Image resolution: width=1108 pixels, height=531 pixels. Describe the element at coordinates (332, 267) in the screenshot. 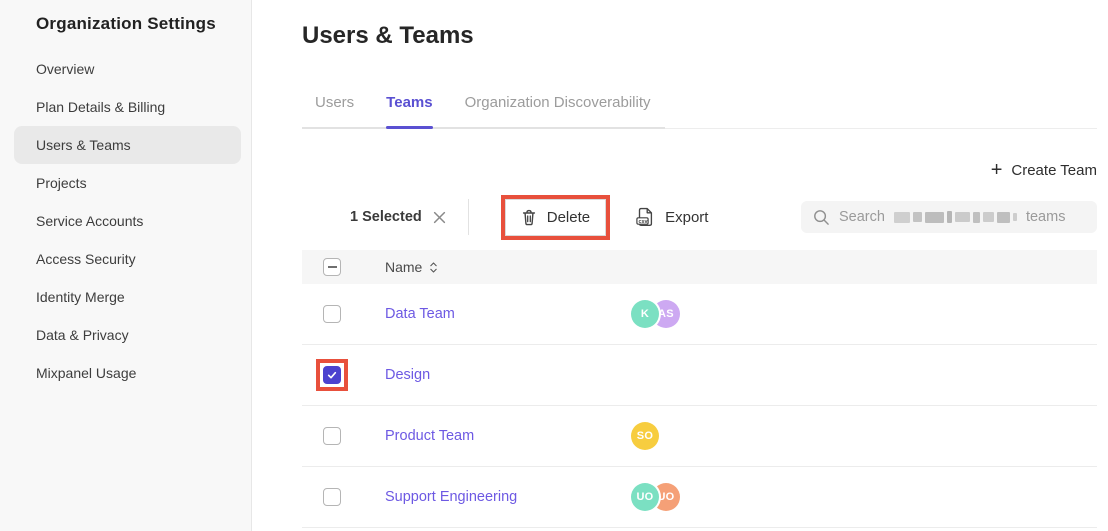

I see `select-all-checkbox` at that location.